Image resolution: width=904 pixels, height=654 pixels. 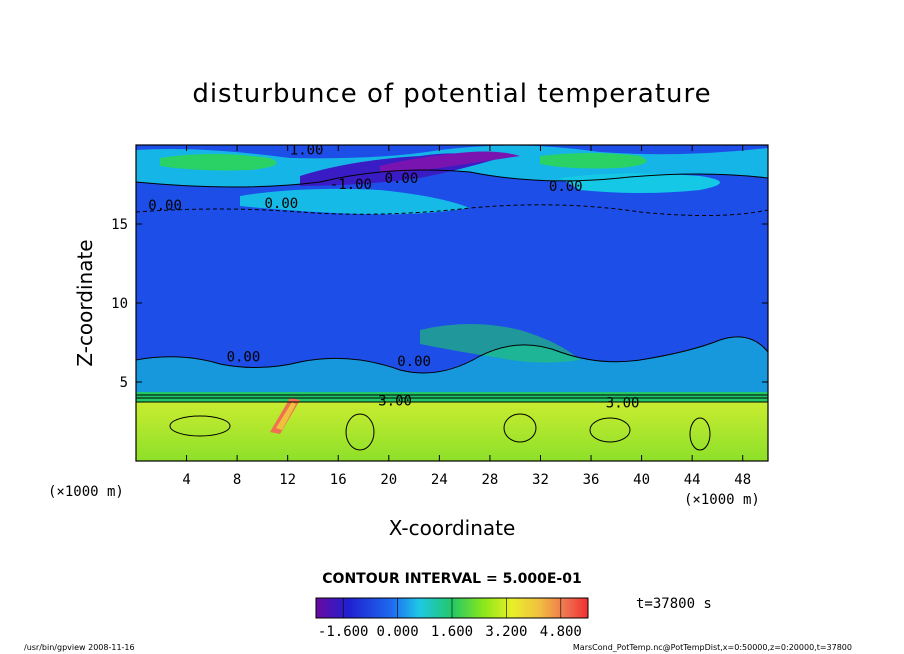 I want to click on y-axis-label: Z-coordinate, so click(x=85, y=302).